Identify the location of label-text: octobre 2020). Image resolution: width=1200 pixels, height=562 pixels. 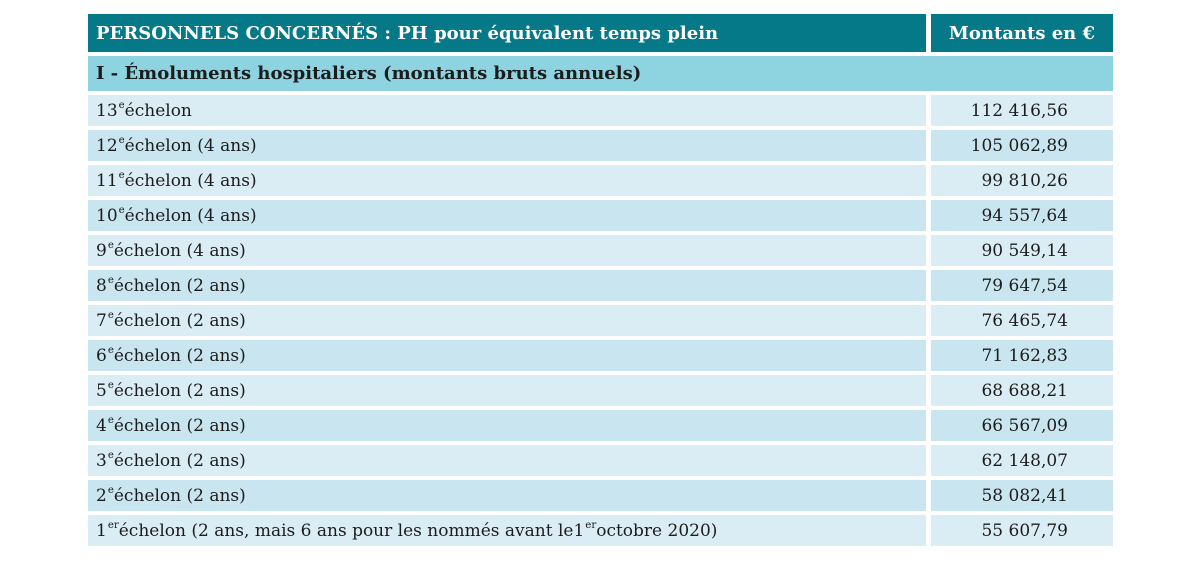
(657, 530).